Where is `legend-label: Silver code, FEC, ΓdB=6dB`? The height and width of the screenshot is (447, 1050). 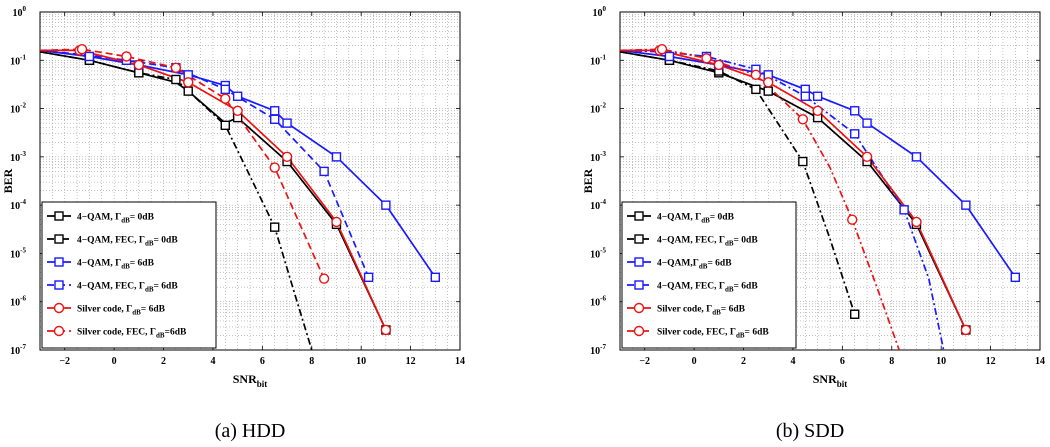 legend-label: Silver code, FEC, ΓdB=6dB is located at coordinates (132, 334).